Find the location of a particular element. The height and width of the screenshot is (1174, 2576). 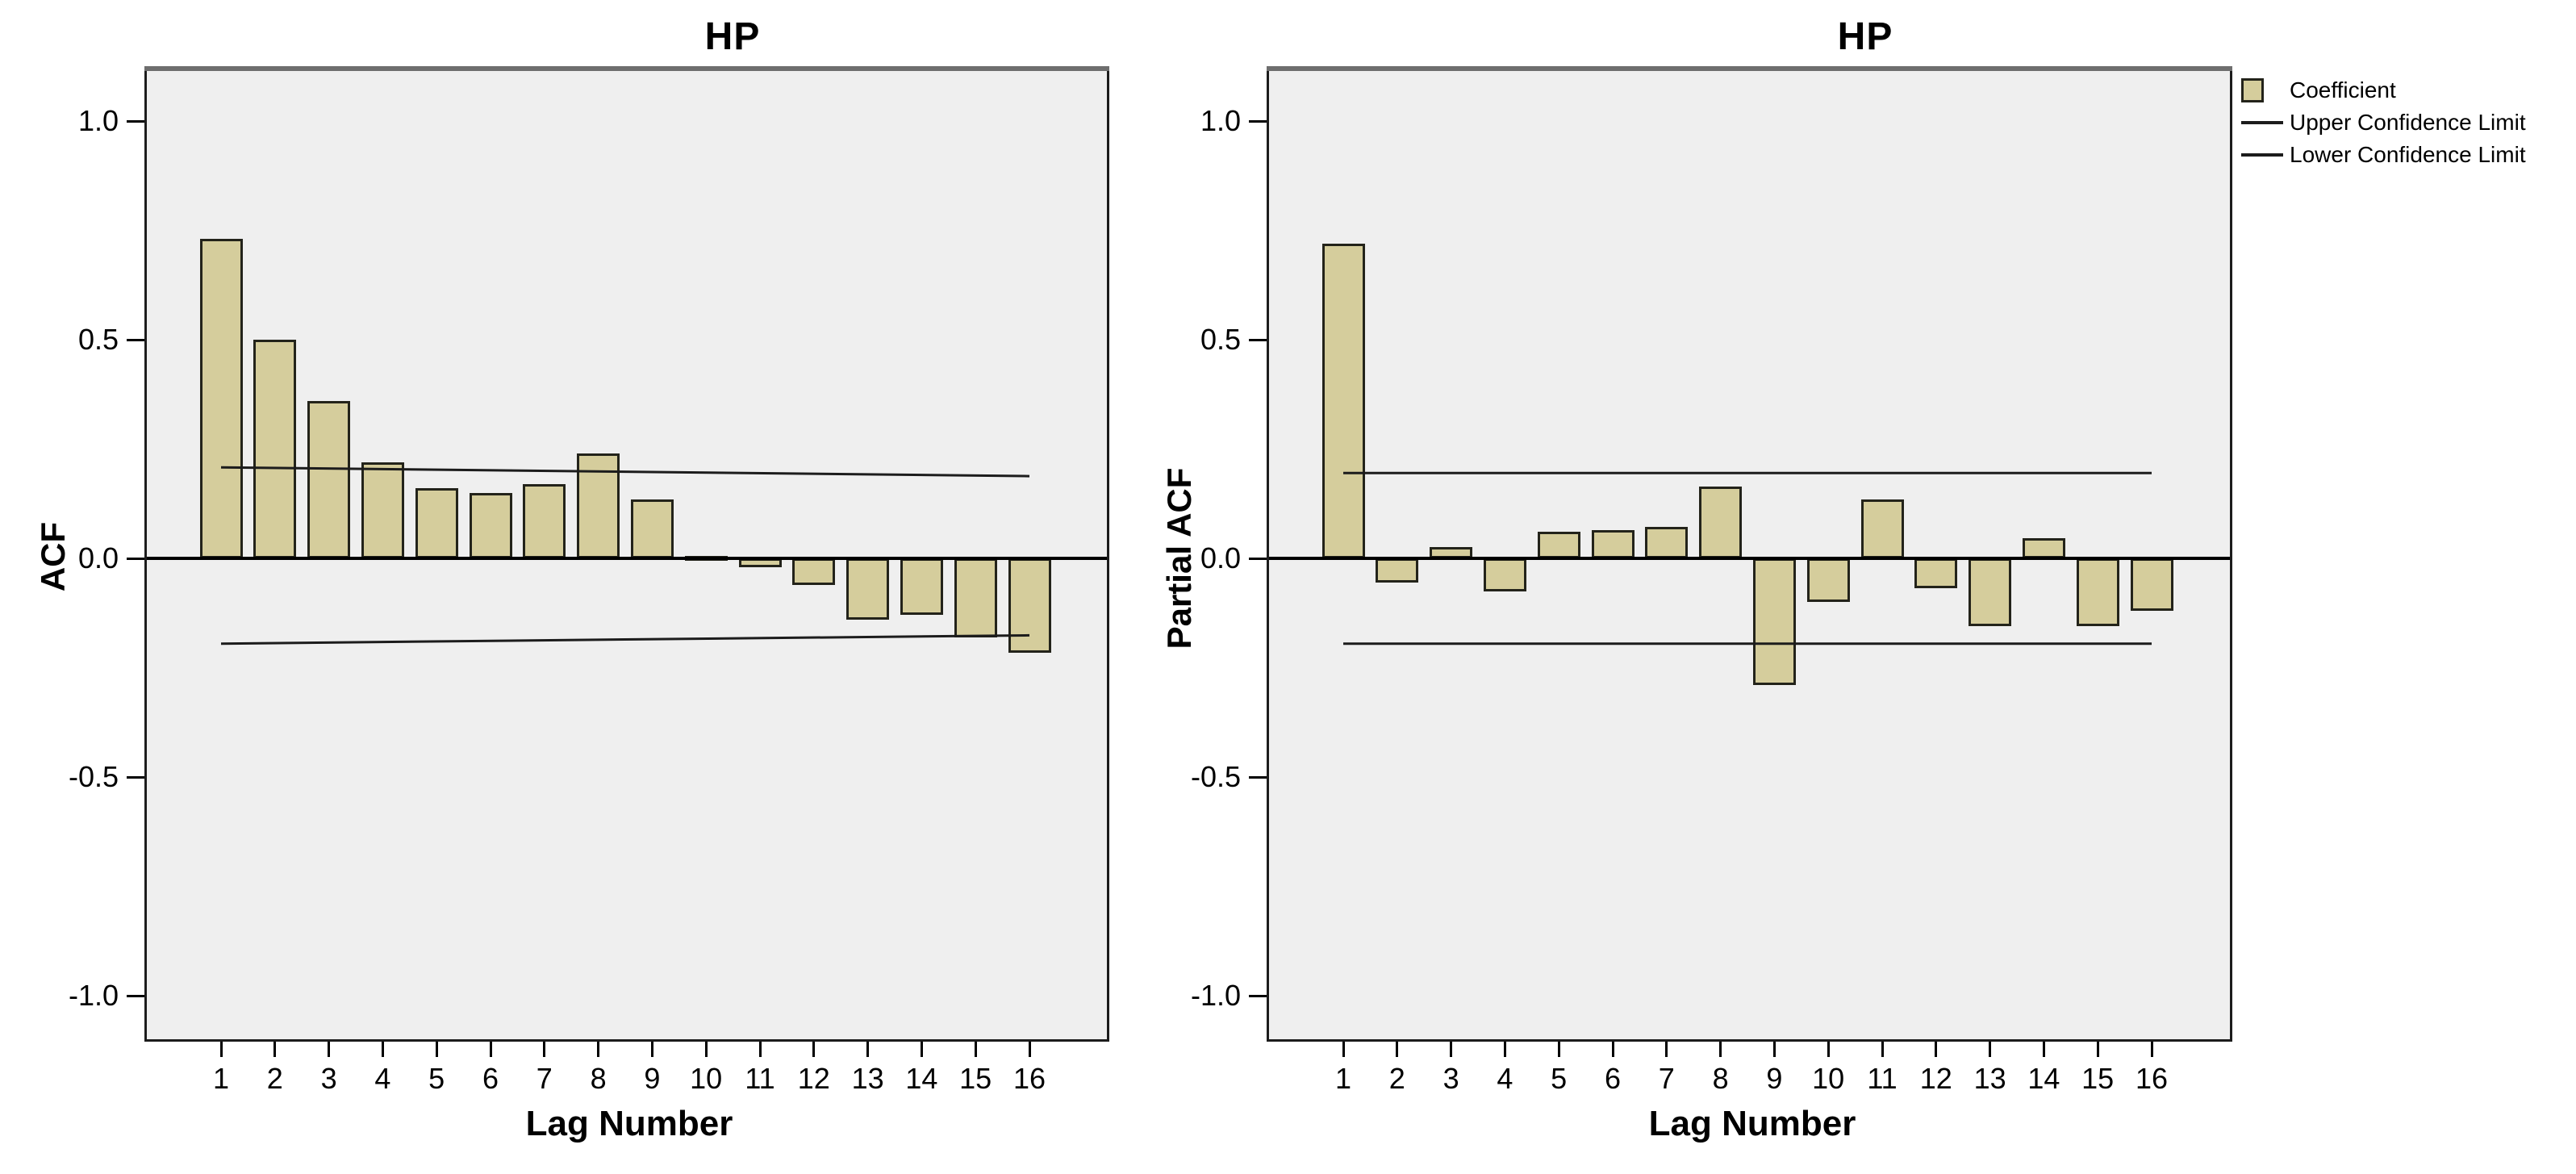

y-axis-title: Partial ACF is located at coordinates (1179, 558).